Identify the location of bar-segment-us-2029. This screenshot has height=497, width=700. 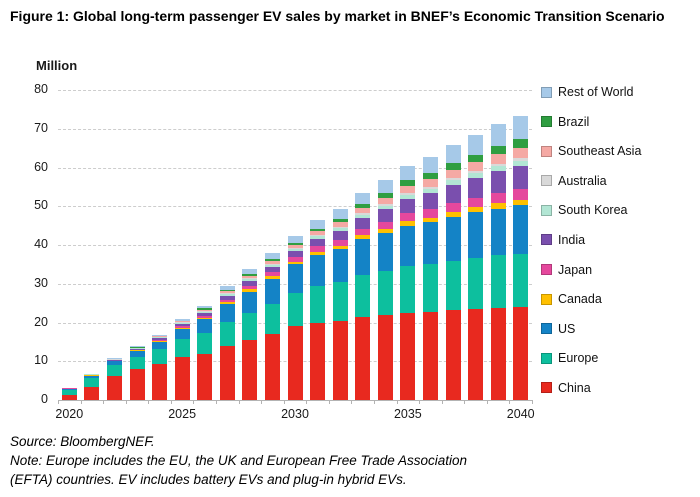
(272, 291).